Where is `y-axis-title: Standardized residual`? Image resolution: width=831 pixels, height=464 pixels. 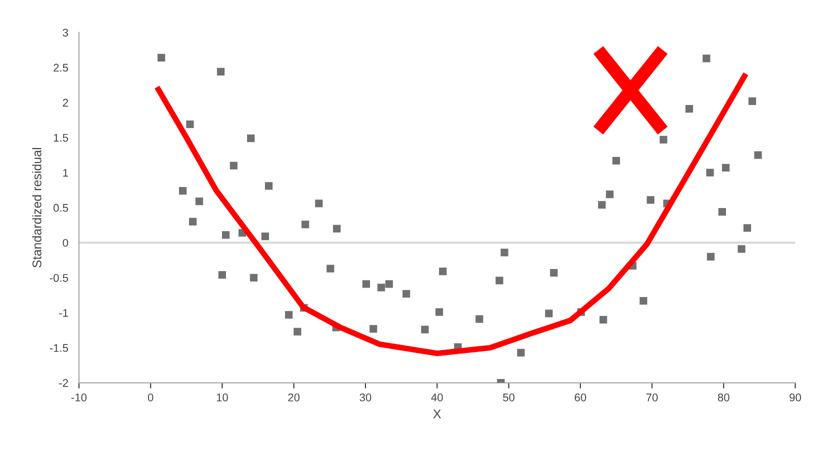
y-axis-title: Standardized residual is located at coordinates (37, 208).